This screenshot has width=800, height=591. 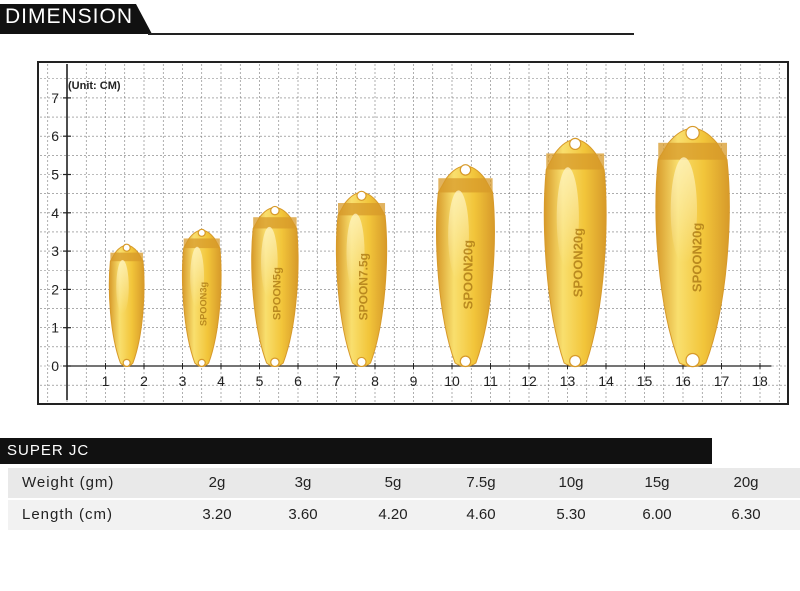 What do you see at coordinates (645, 381) in the screenshot?
I see `x-tick-label: 15` at bounding box center [645, 381].